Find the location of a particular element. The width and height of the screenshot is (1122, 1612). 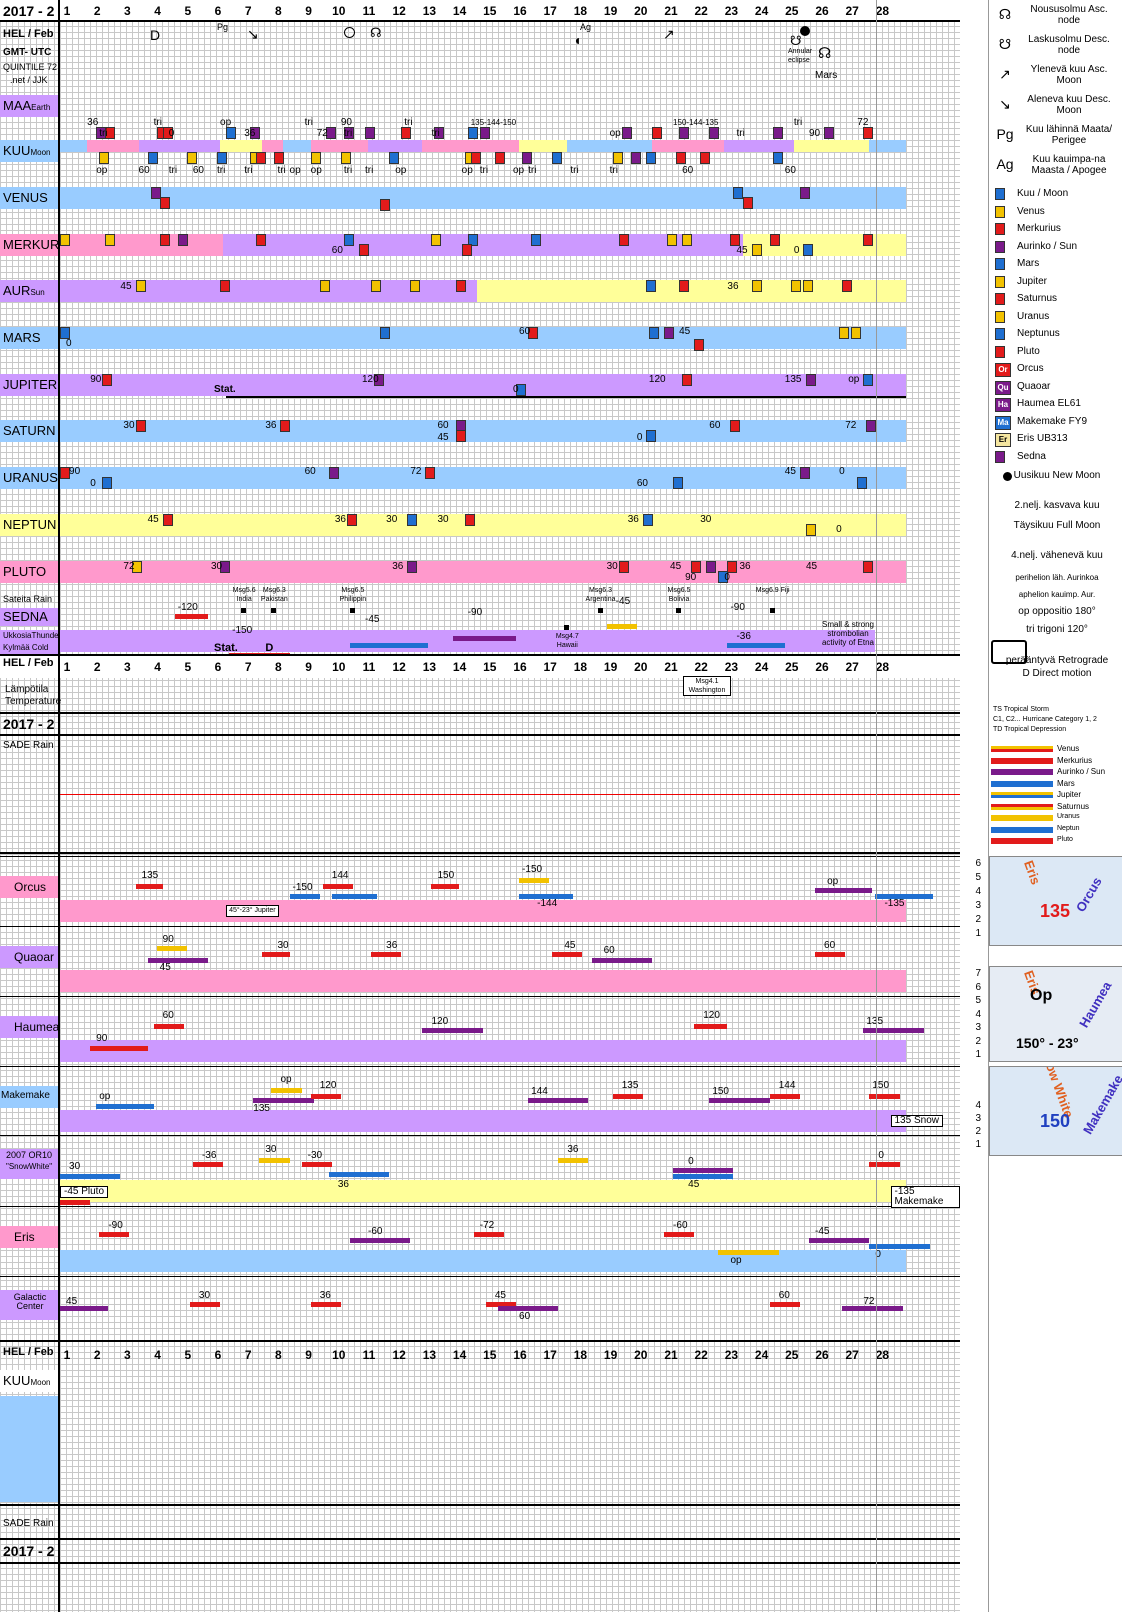

makemake-aspect-label: 150 is located at coordinates (720, 1091).